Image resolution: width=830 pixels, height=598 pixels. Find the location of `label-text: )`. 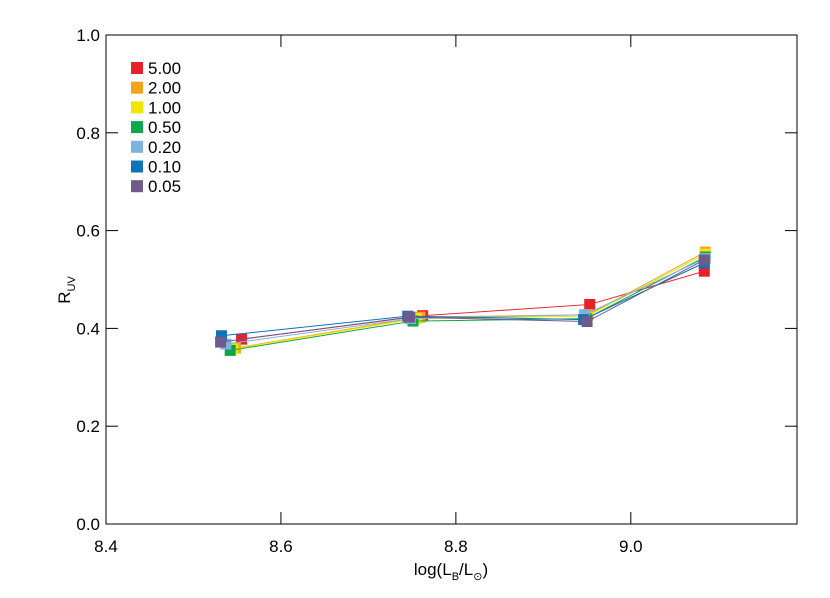

label-text: ) is located at coordinates (485, 569).